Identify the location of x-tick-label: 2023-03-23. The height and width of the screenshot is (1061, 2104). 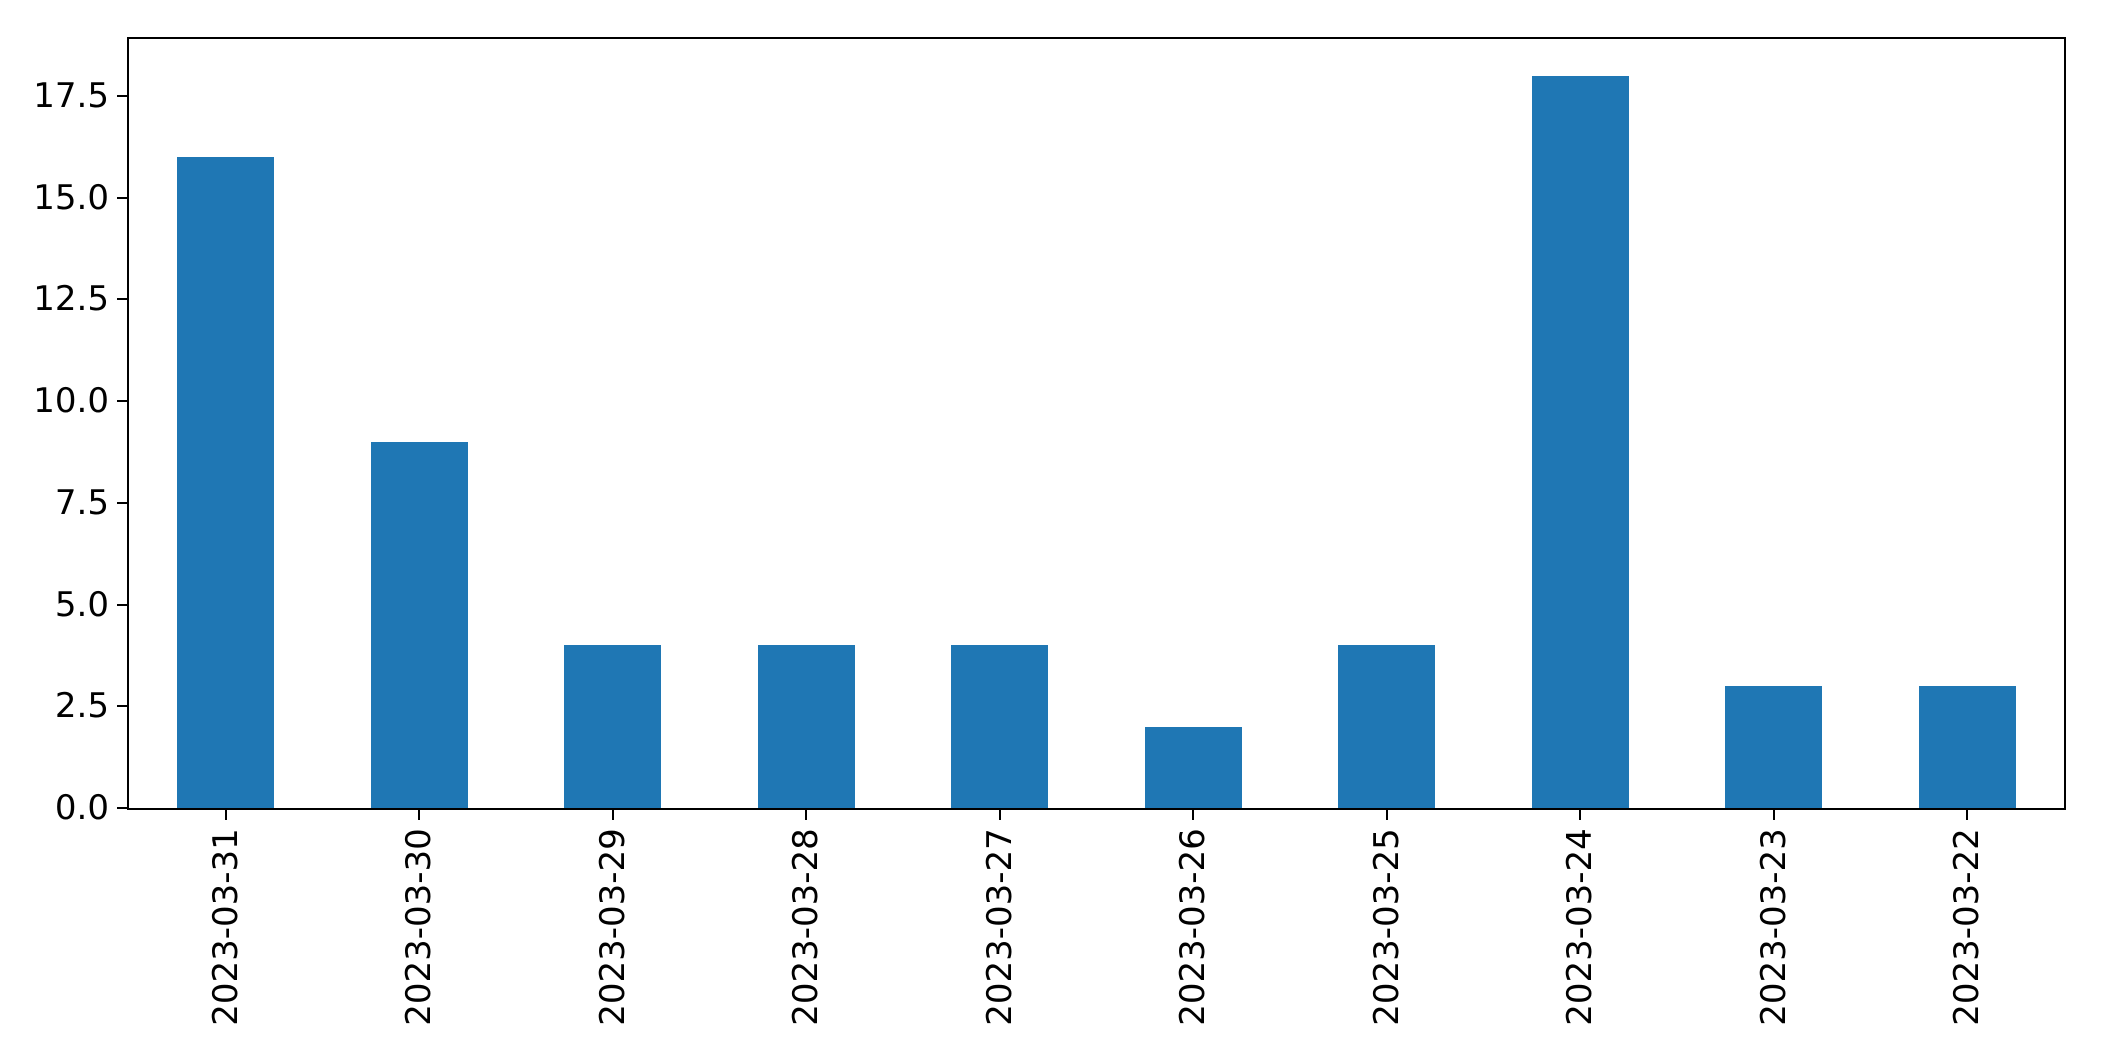
(1773, 927).